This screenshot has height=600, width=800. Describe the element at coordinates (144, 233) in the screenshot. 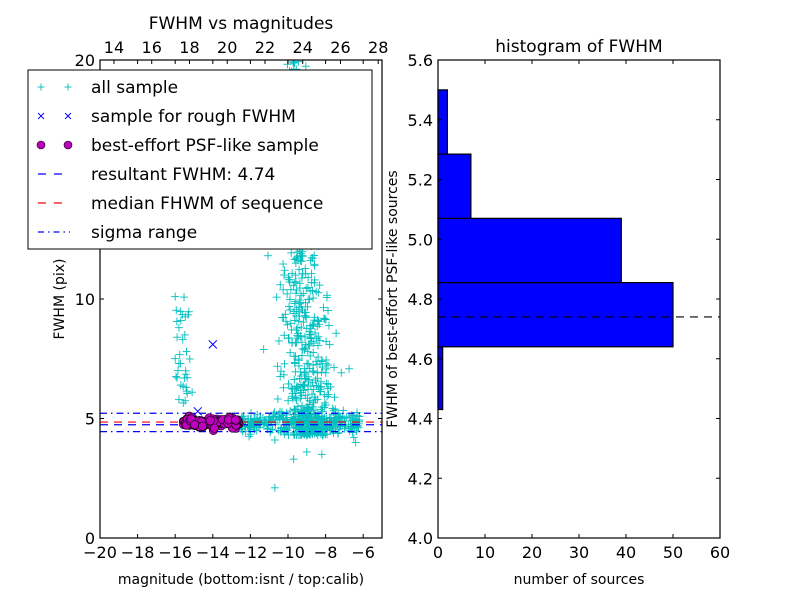

I see `legend-label: sigma range` at that location.